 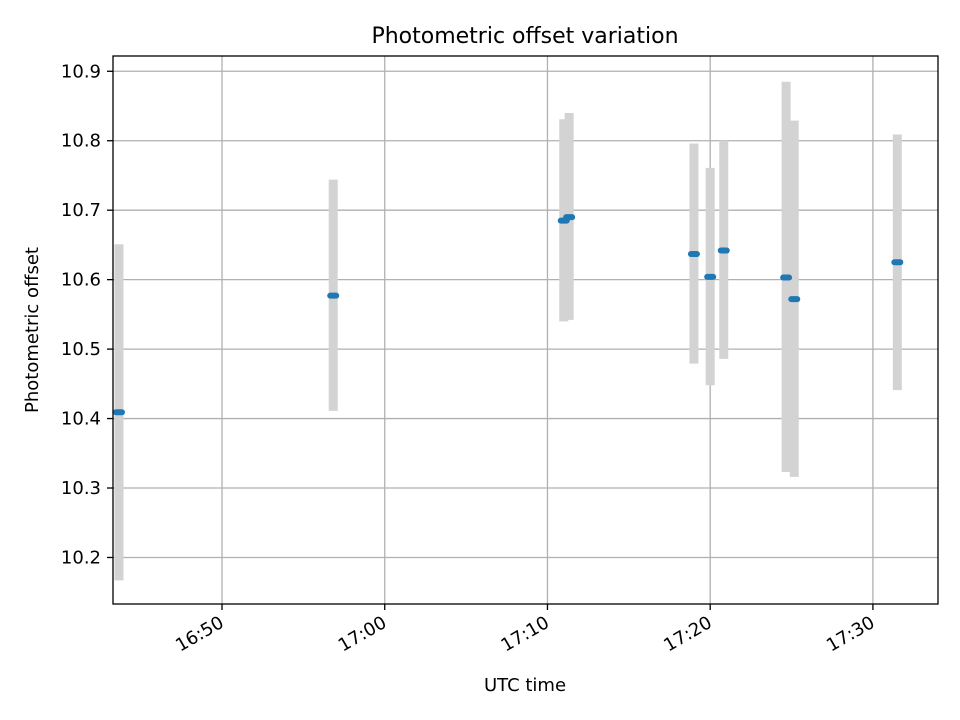 I want to click on x-tick-label: 17:20, so click(x=687, y=634).